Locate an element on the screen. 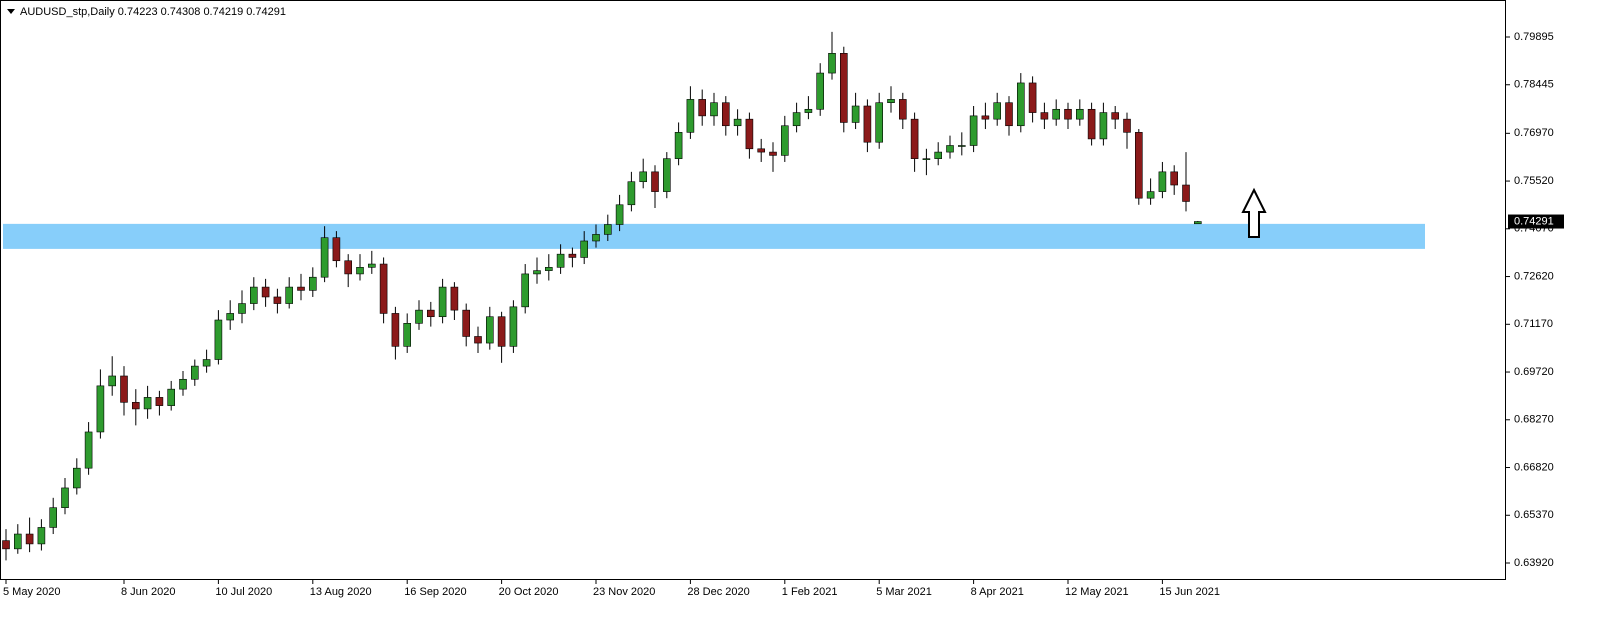 This screenshot has width=1604, height=624. x-tick-label: 23 Nov 2020 is located at coordinates (624, 592).